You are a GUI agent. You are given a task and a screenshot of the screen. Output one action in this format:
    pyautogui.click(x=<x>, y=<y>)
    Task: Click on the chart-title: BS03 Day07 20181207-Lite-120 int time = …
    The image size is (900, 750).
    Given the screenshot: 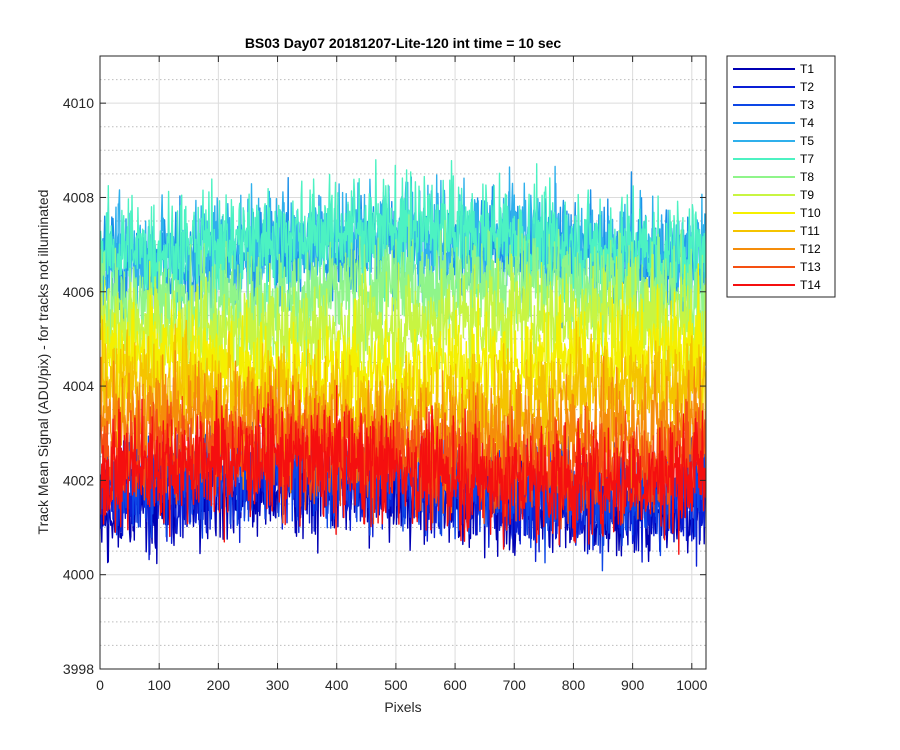 What is the action you would take?
    pyautogui.click(x=403, y=43)
    